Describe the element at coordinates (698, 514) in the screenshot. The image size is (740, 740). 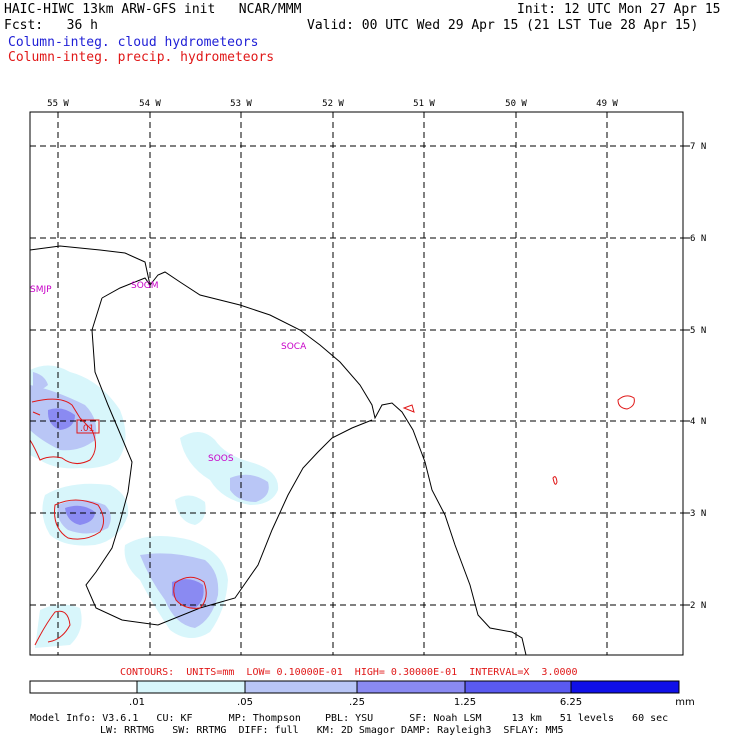
I see `lat-label: 3 N` at that location.